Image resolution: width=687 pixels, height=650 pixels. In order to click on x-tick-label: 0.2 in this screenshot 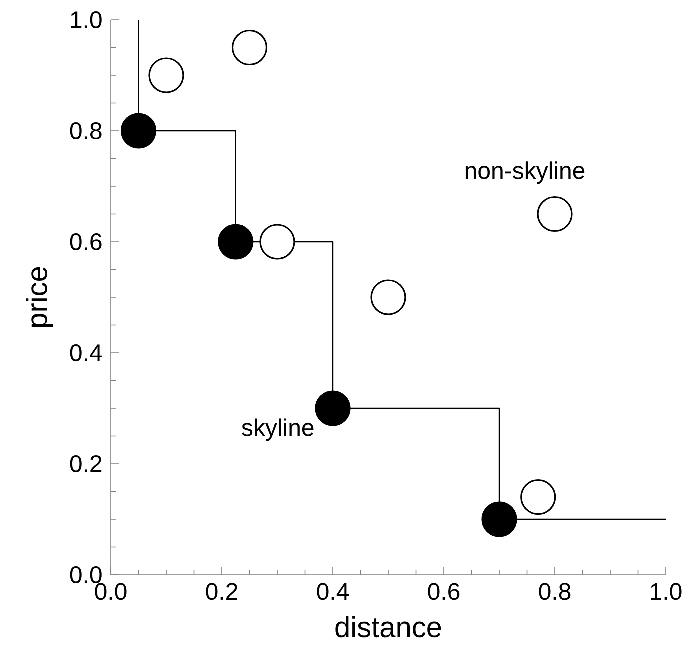, I will do `click(222, 591)`.